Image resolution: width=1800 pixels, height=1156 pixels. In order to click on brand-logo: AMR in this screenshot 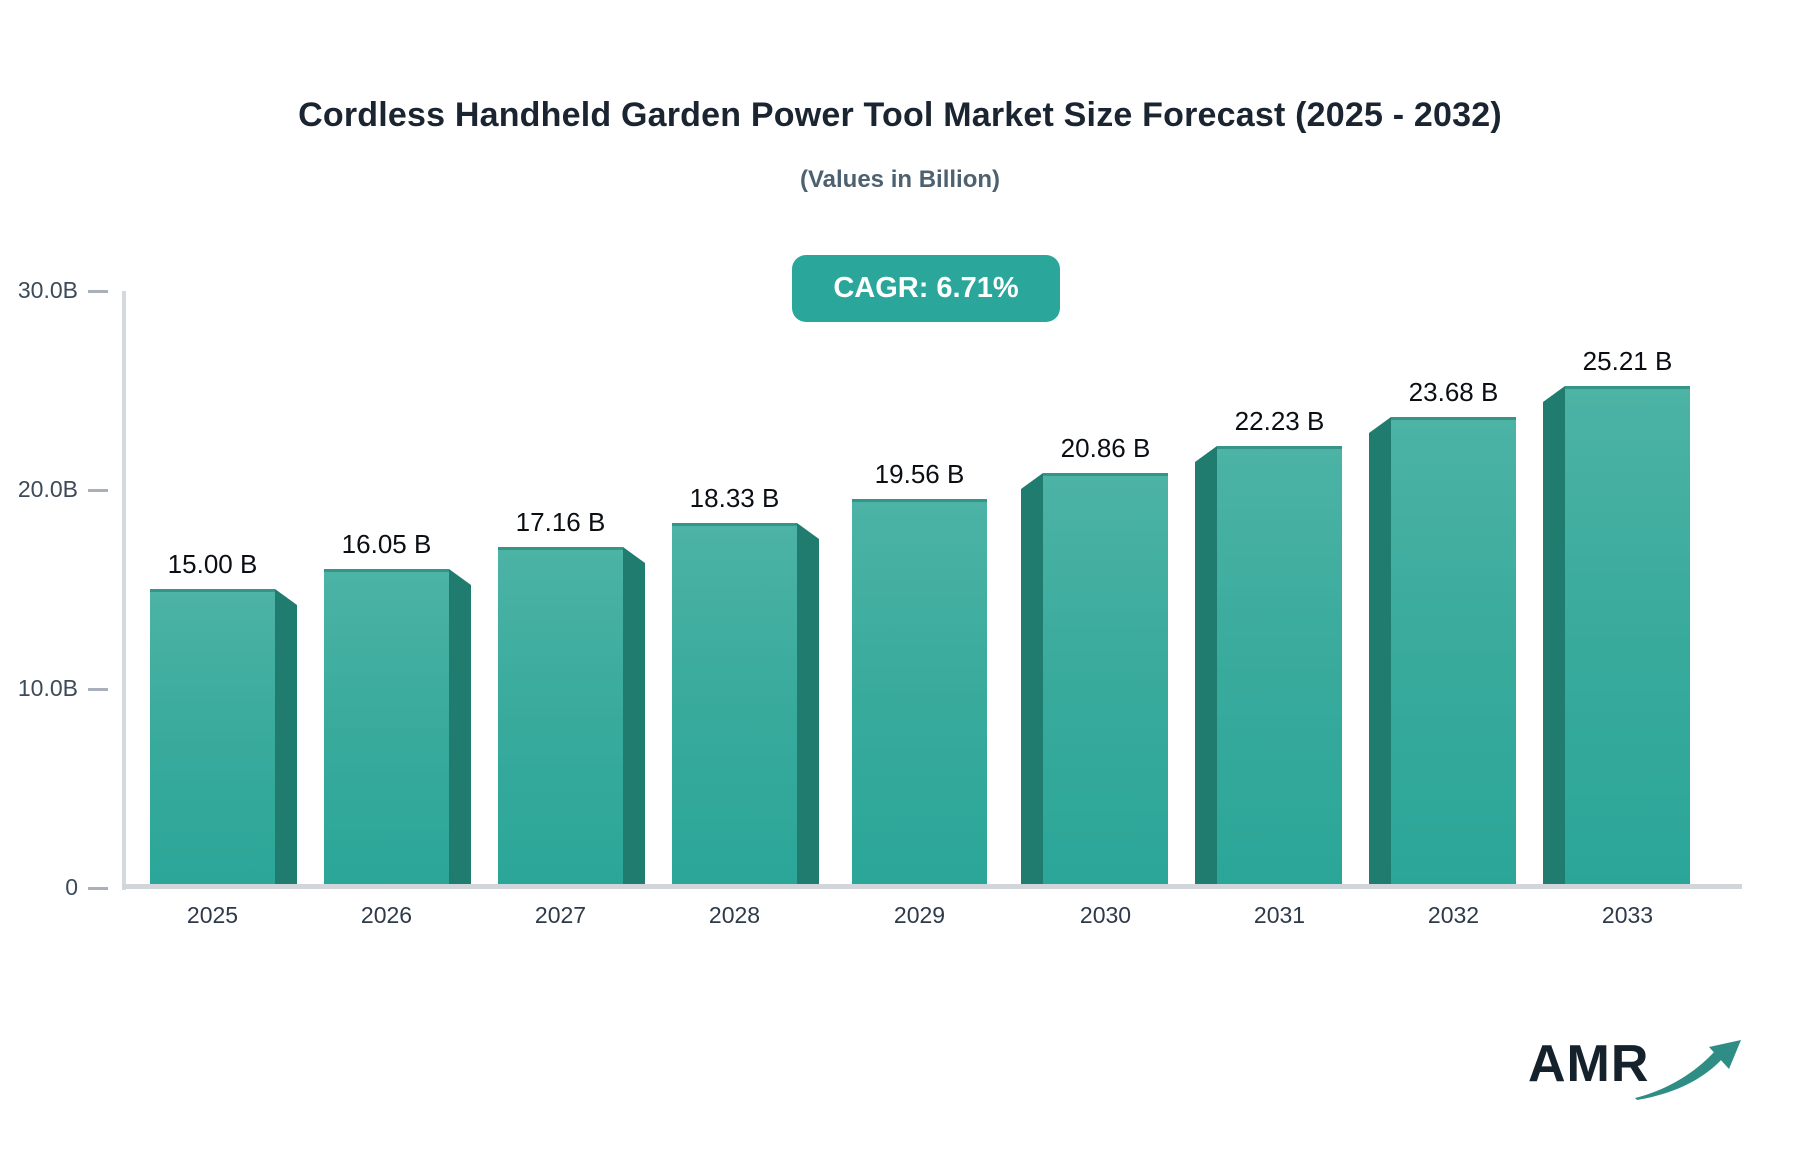, I will do `click(1635, 1069)`.